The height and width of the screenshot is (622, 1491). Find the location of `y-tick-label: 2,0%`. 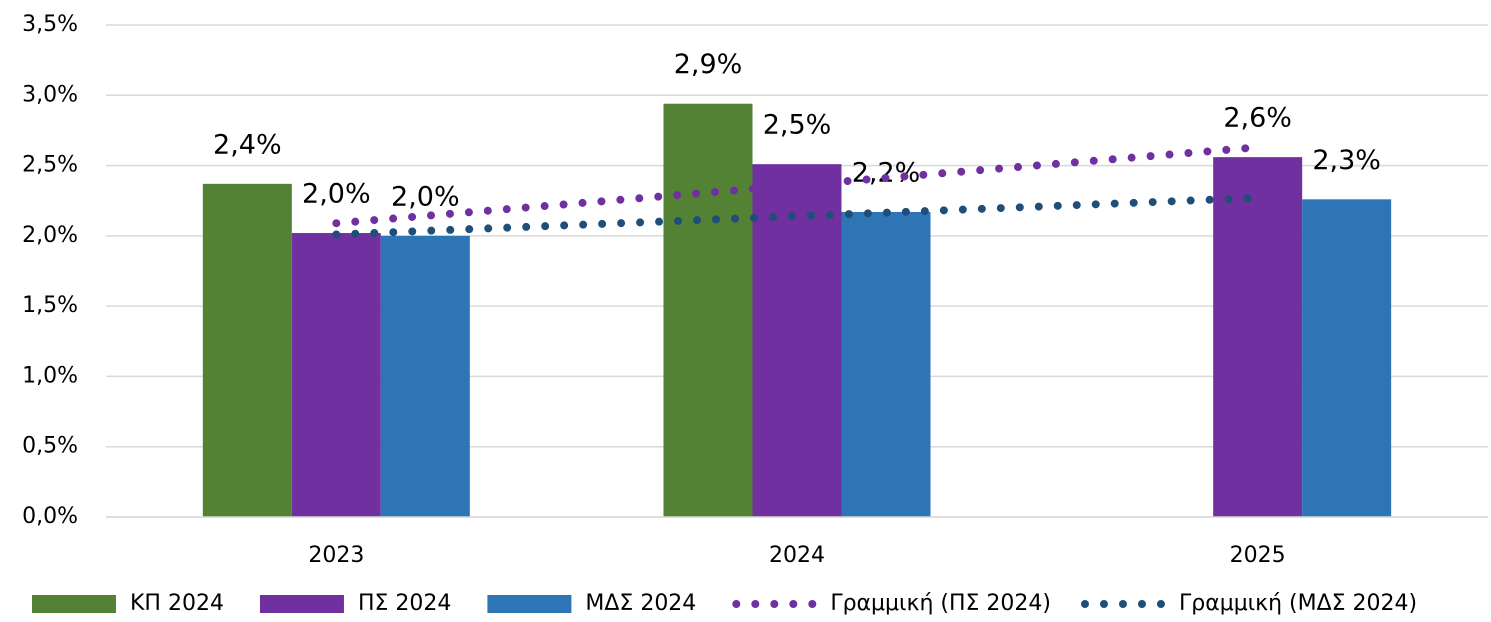

y-tick-label: 2,0% is located at coordinates (50, 235).